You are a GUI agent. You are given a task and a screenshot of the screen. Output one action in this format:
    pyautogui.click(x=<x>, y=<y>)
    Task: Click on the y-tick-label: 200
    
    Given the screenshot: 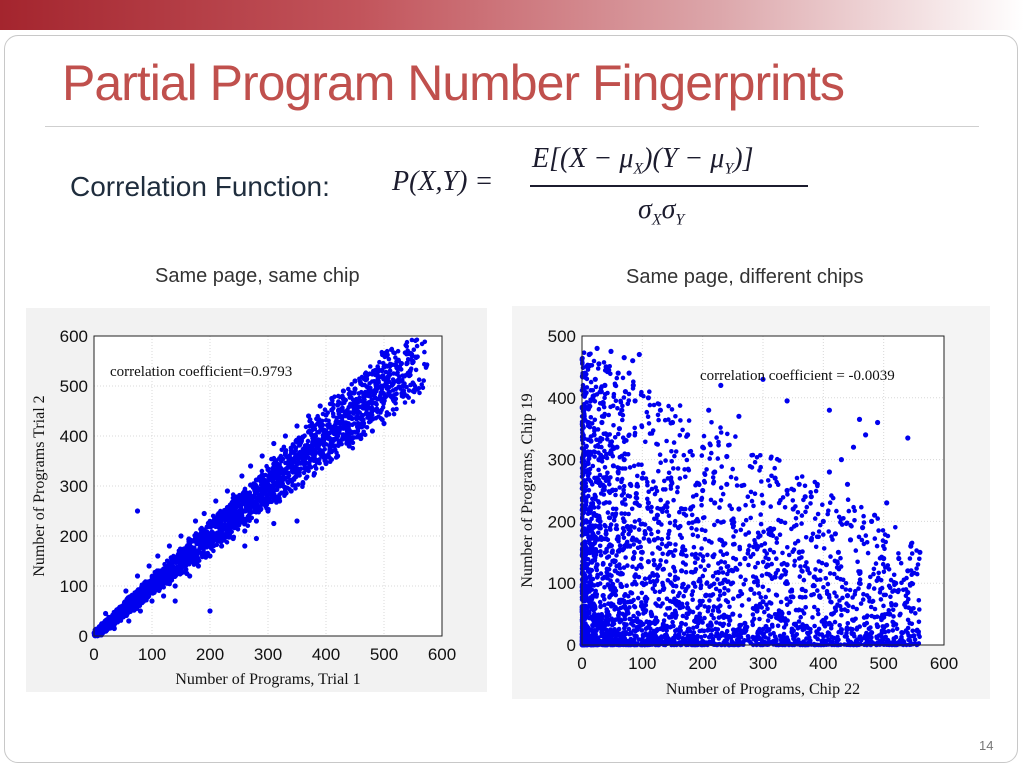 What is the action you would take?
    pyautogui.click(x=562, y=521)
    